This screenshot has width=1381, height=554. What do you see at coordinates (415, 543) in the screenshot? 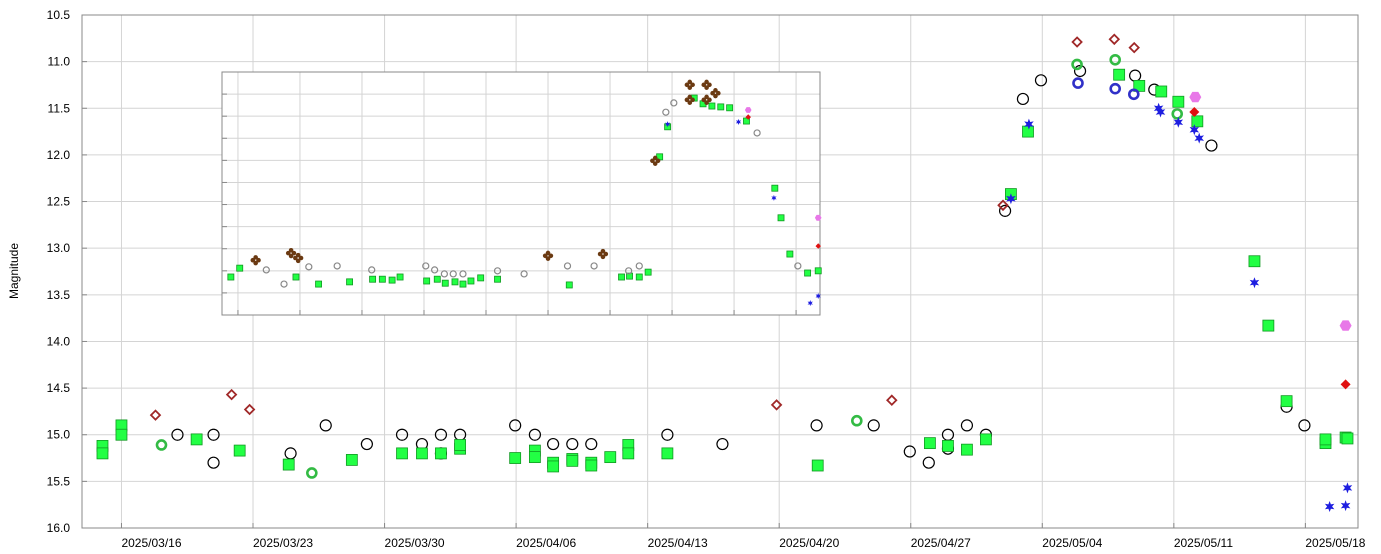
I see `x-tick-label: 2025/03/30` at bounding box center [415, 543].